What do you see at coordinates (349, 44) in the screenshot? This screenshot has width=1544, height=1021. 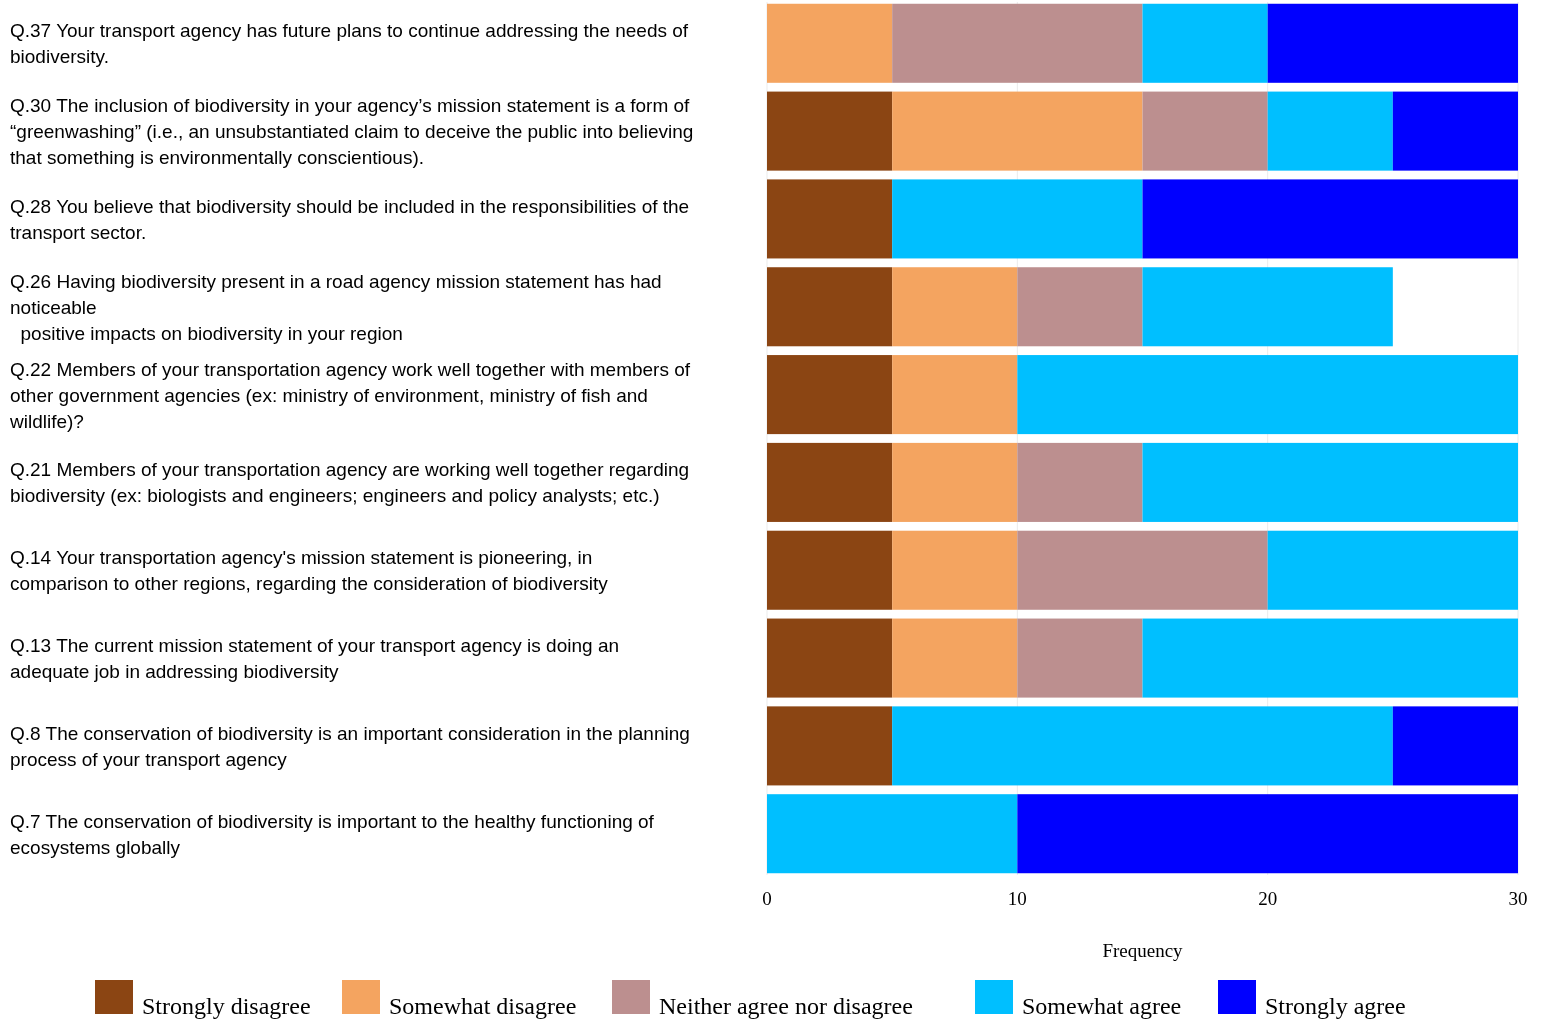 I see `y-tick-label: Q.37 Your transport agency has future plans to continue addressing the needs of biodiversity.` at bounding box center [349, 44].